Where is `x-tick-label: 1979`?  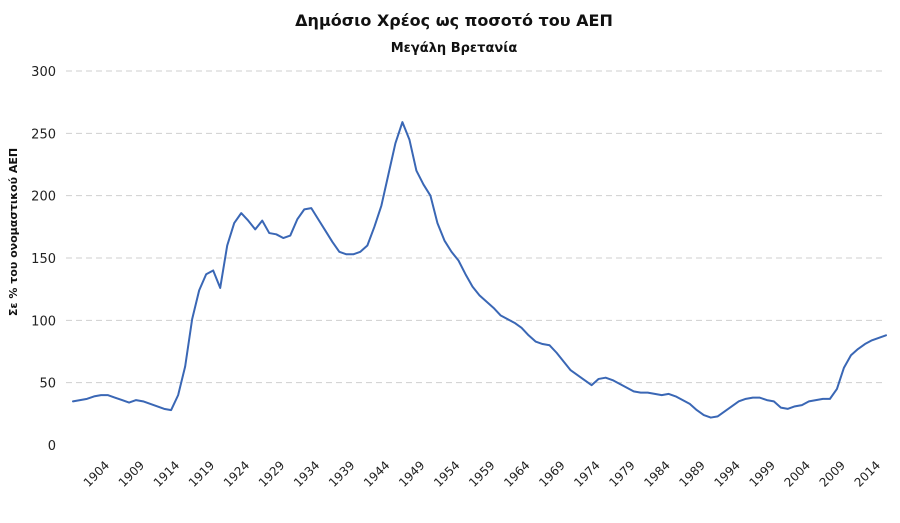 x-tick-label: 1979 is located at coordinates (621, 473).